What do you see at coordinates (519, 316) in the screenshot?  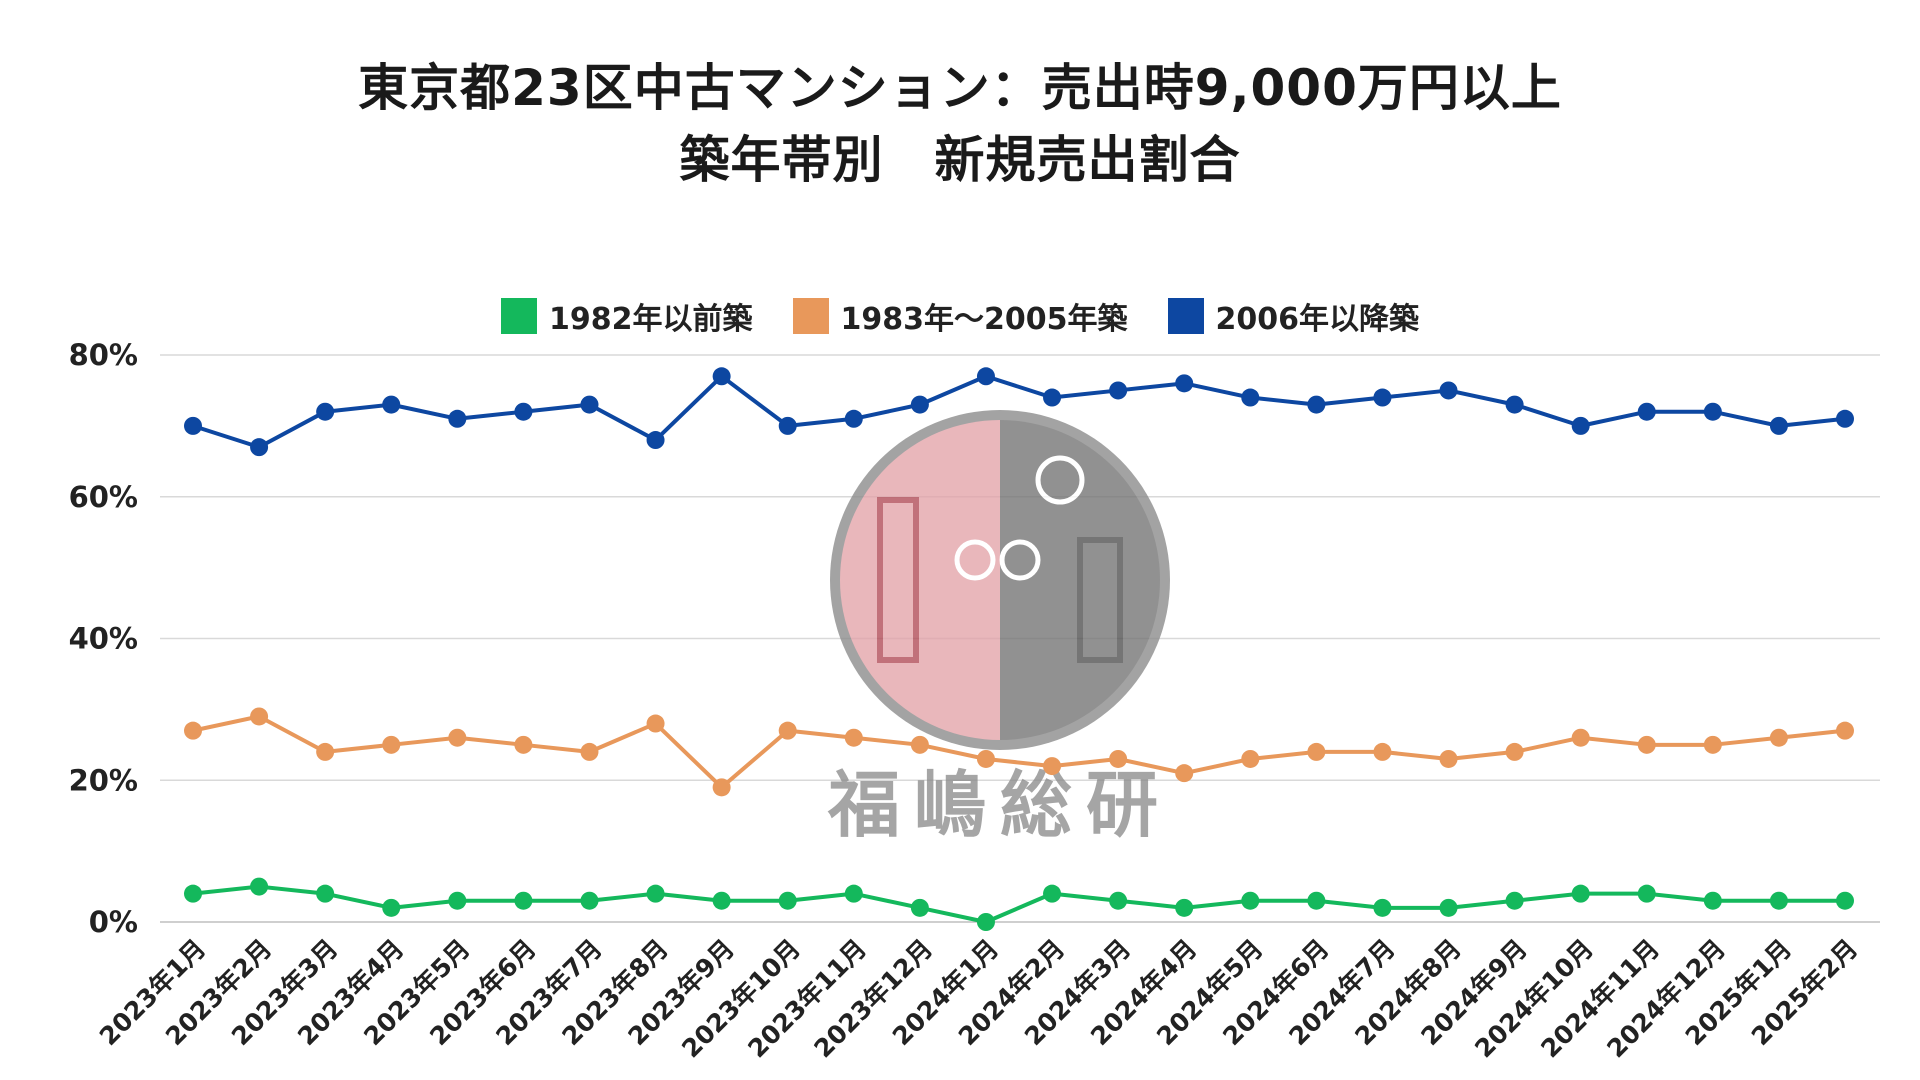 I see `legend-swatch-1982` at bounding box center [519, 316].